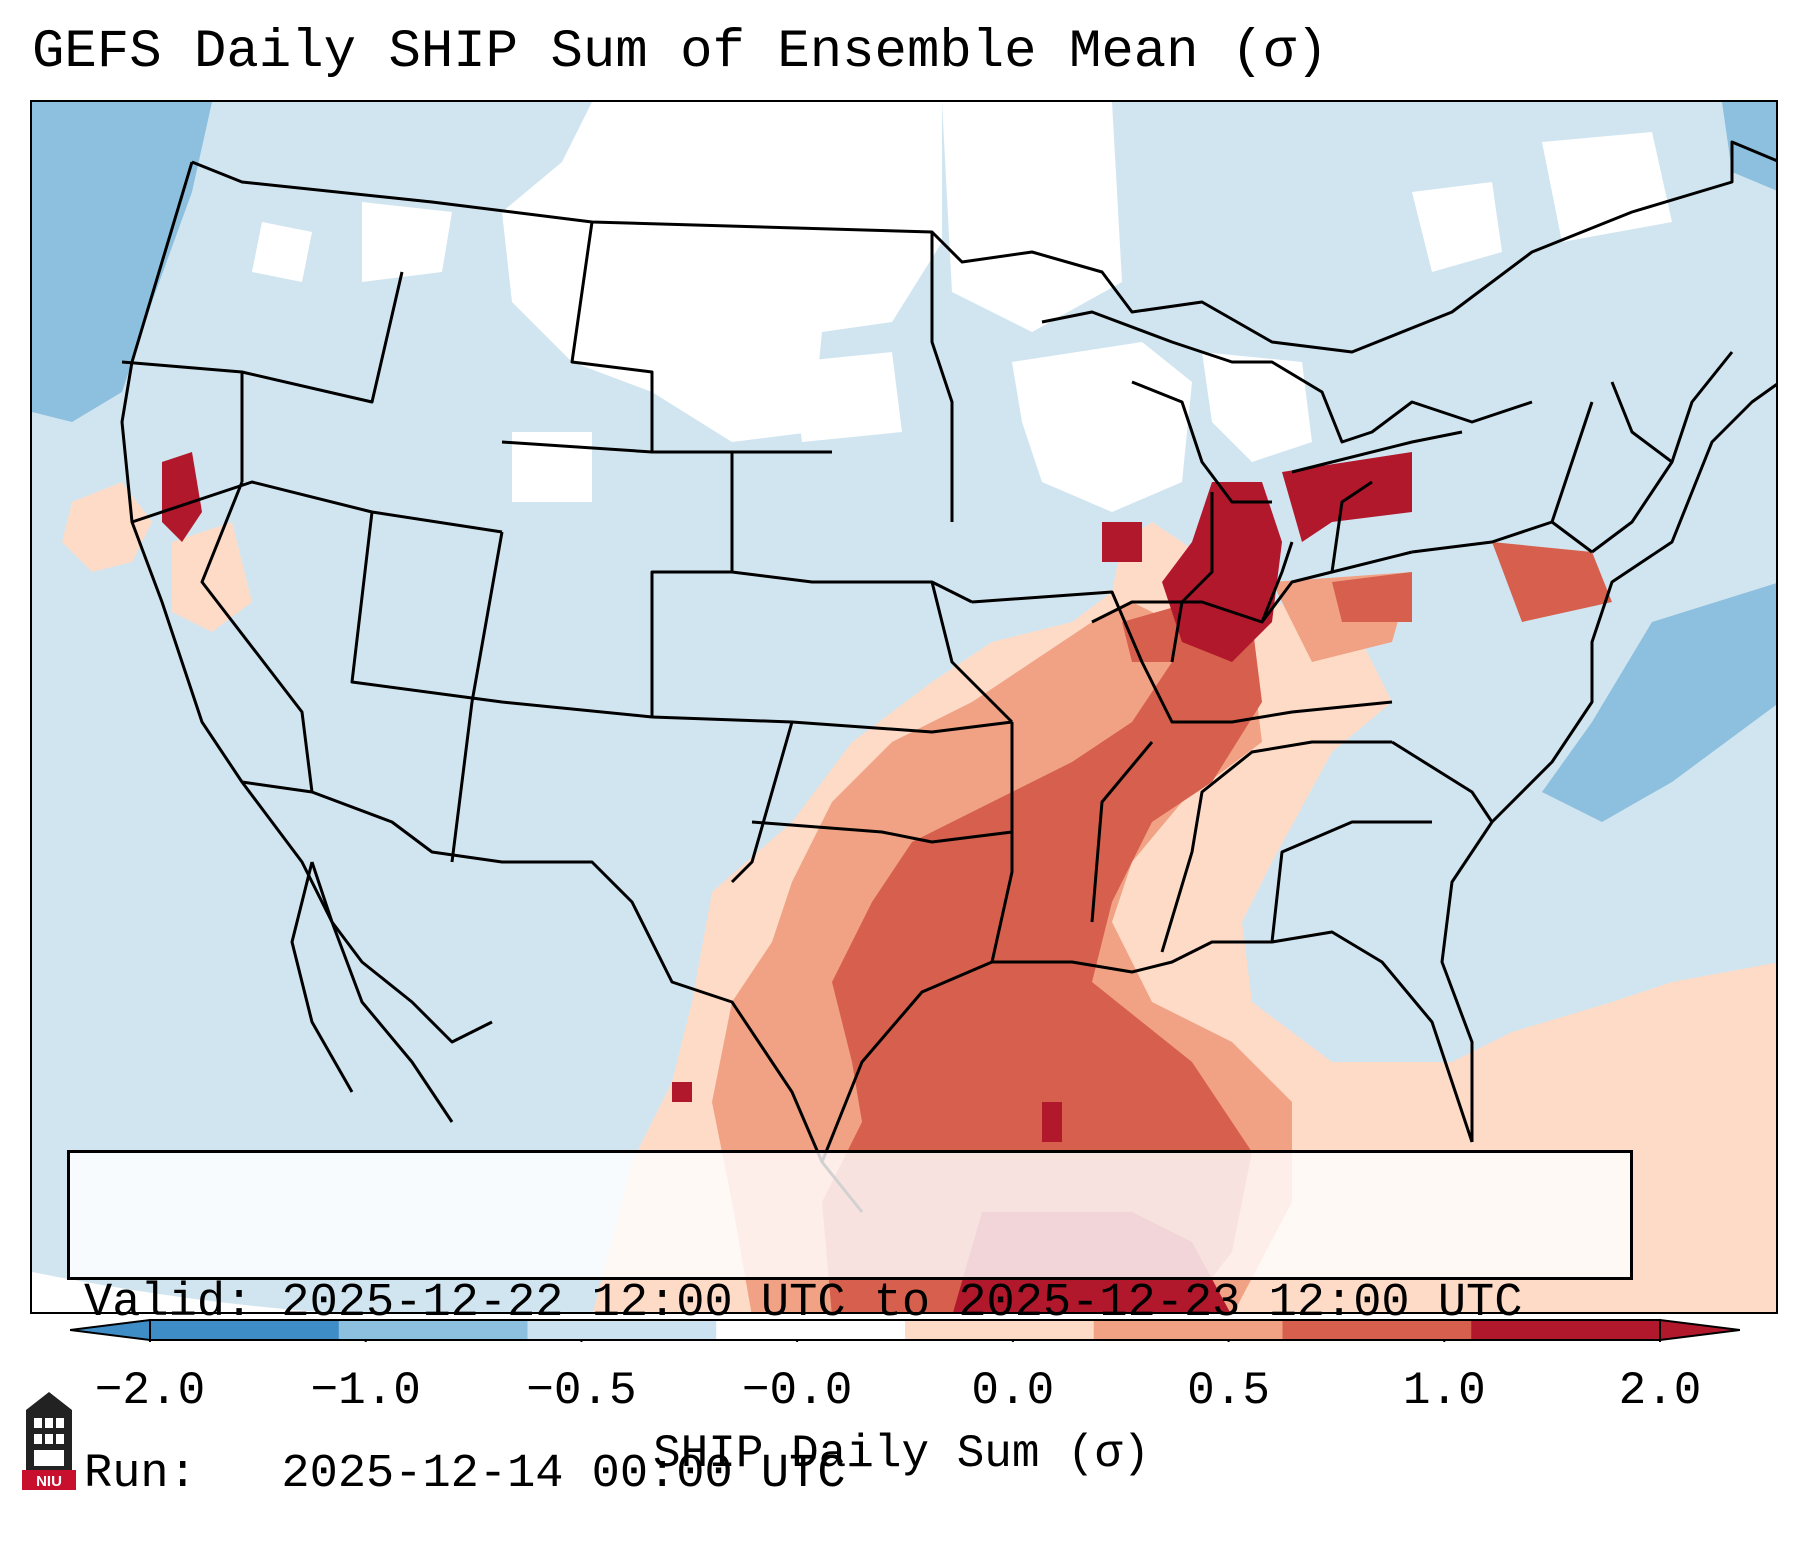 The height and width of the screenshot is (1560, 1803). Describe the element at coordinates (680, 52) in the screenshot. I see `chart-title: GEFS Daily SHIP Sum of Ensemble Mean (σ)` at that location.